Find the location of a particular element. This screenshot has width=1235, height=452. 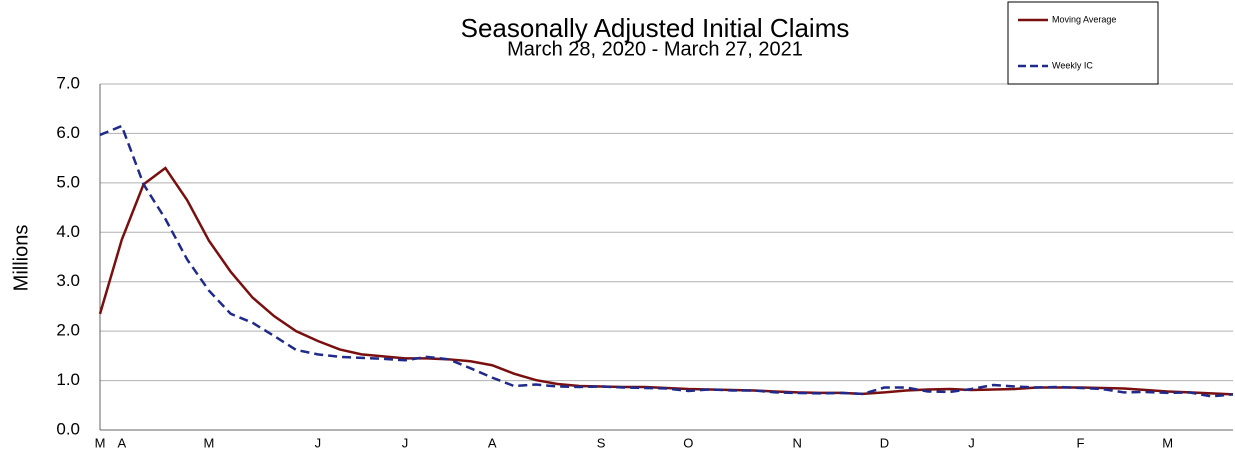

y-tick-label: 6.0 is located at coordinates (68, 132).